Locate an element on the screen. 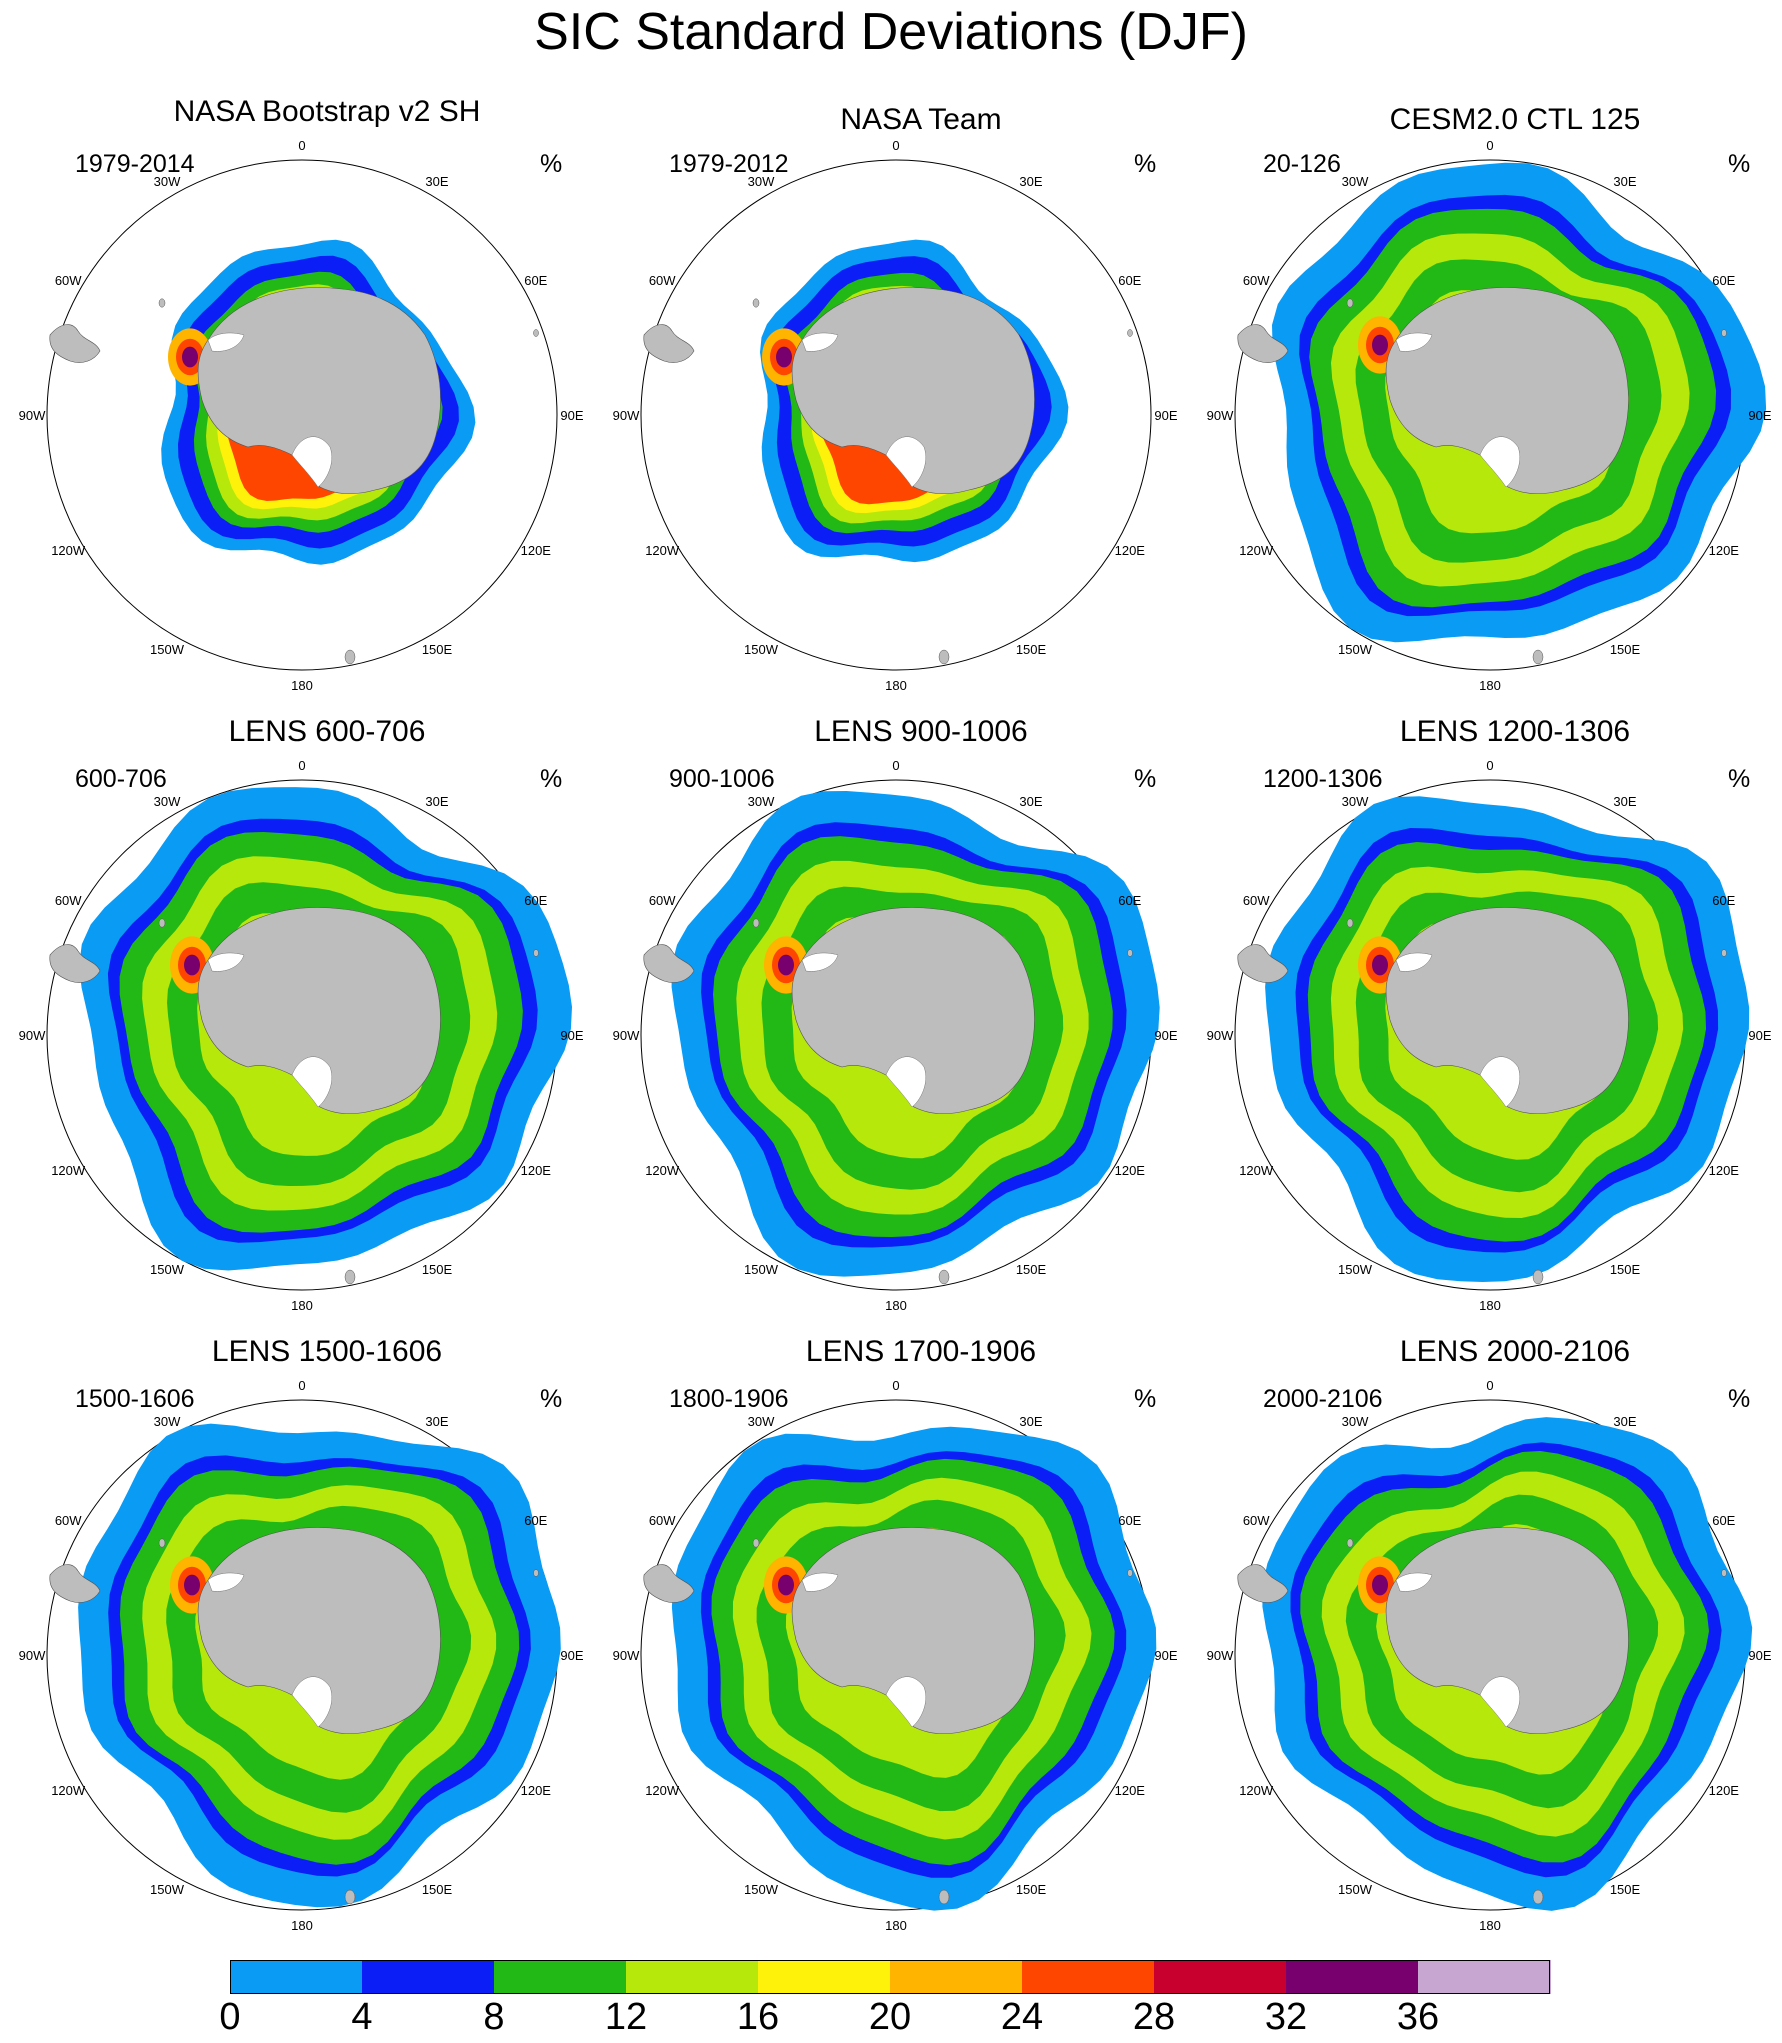 This screenshot has width=1782, height=2043. colorbar: 0 4 8 12 16 20 24 28 32 36 is located at coordinates (885, 2000).